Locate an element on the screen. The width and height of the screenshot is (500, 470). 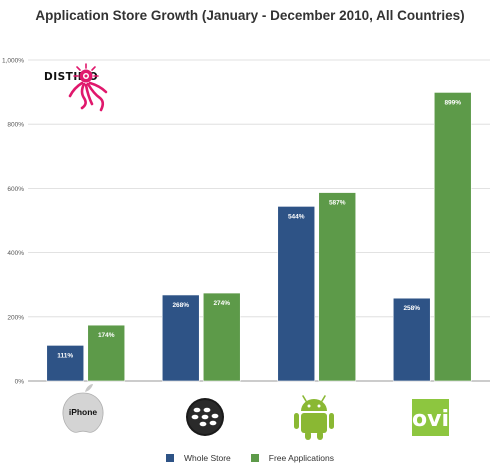
legend-item-whole-store: Whole Store is located at coordinates (198, 458).